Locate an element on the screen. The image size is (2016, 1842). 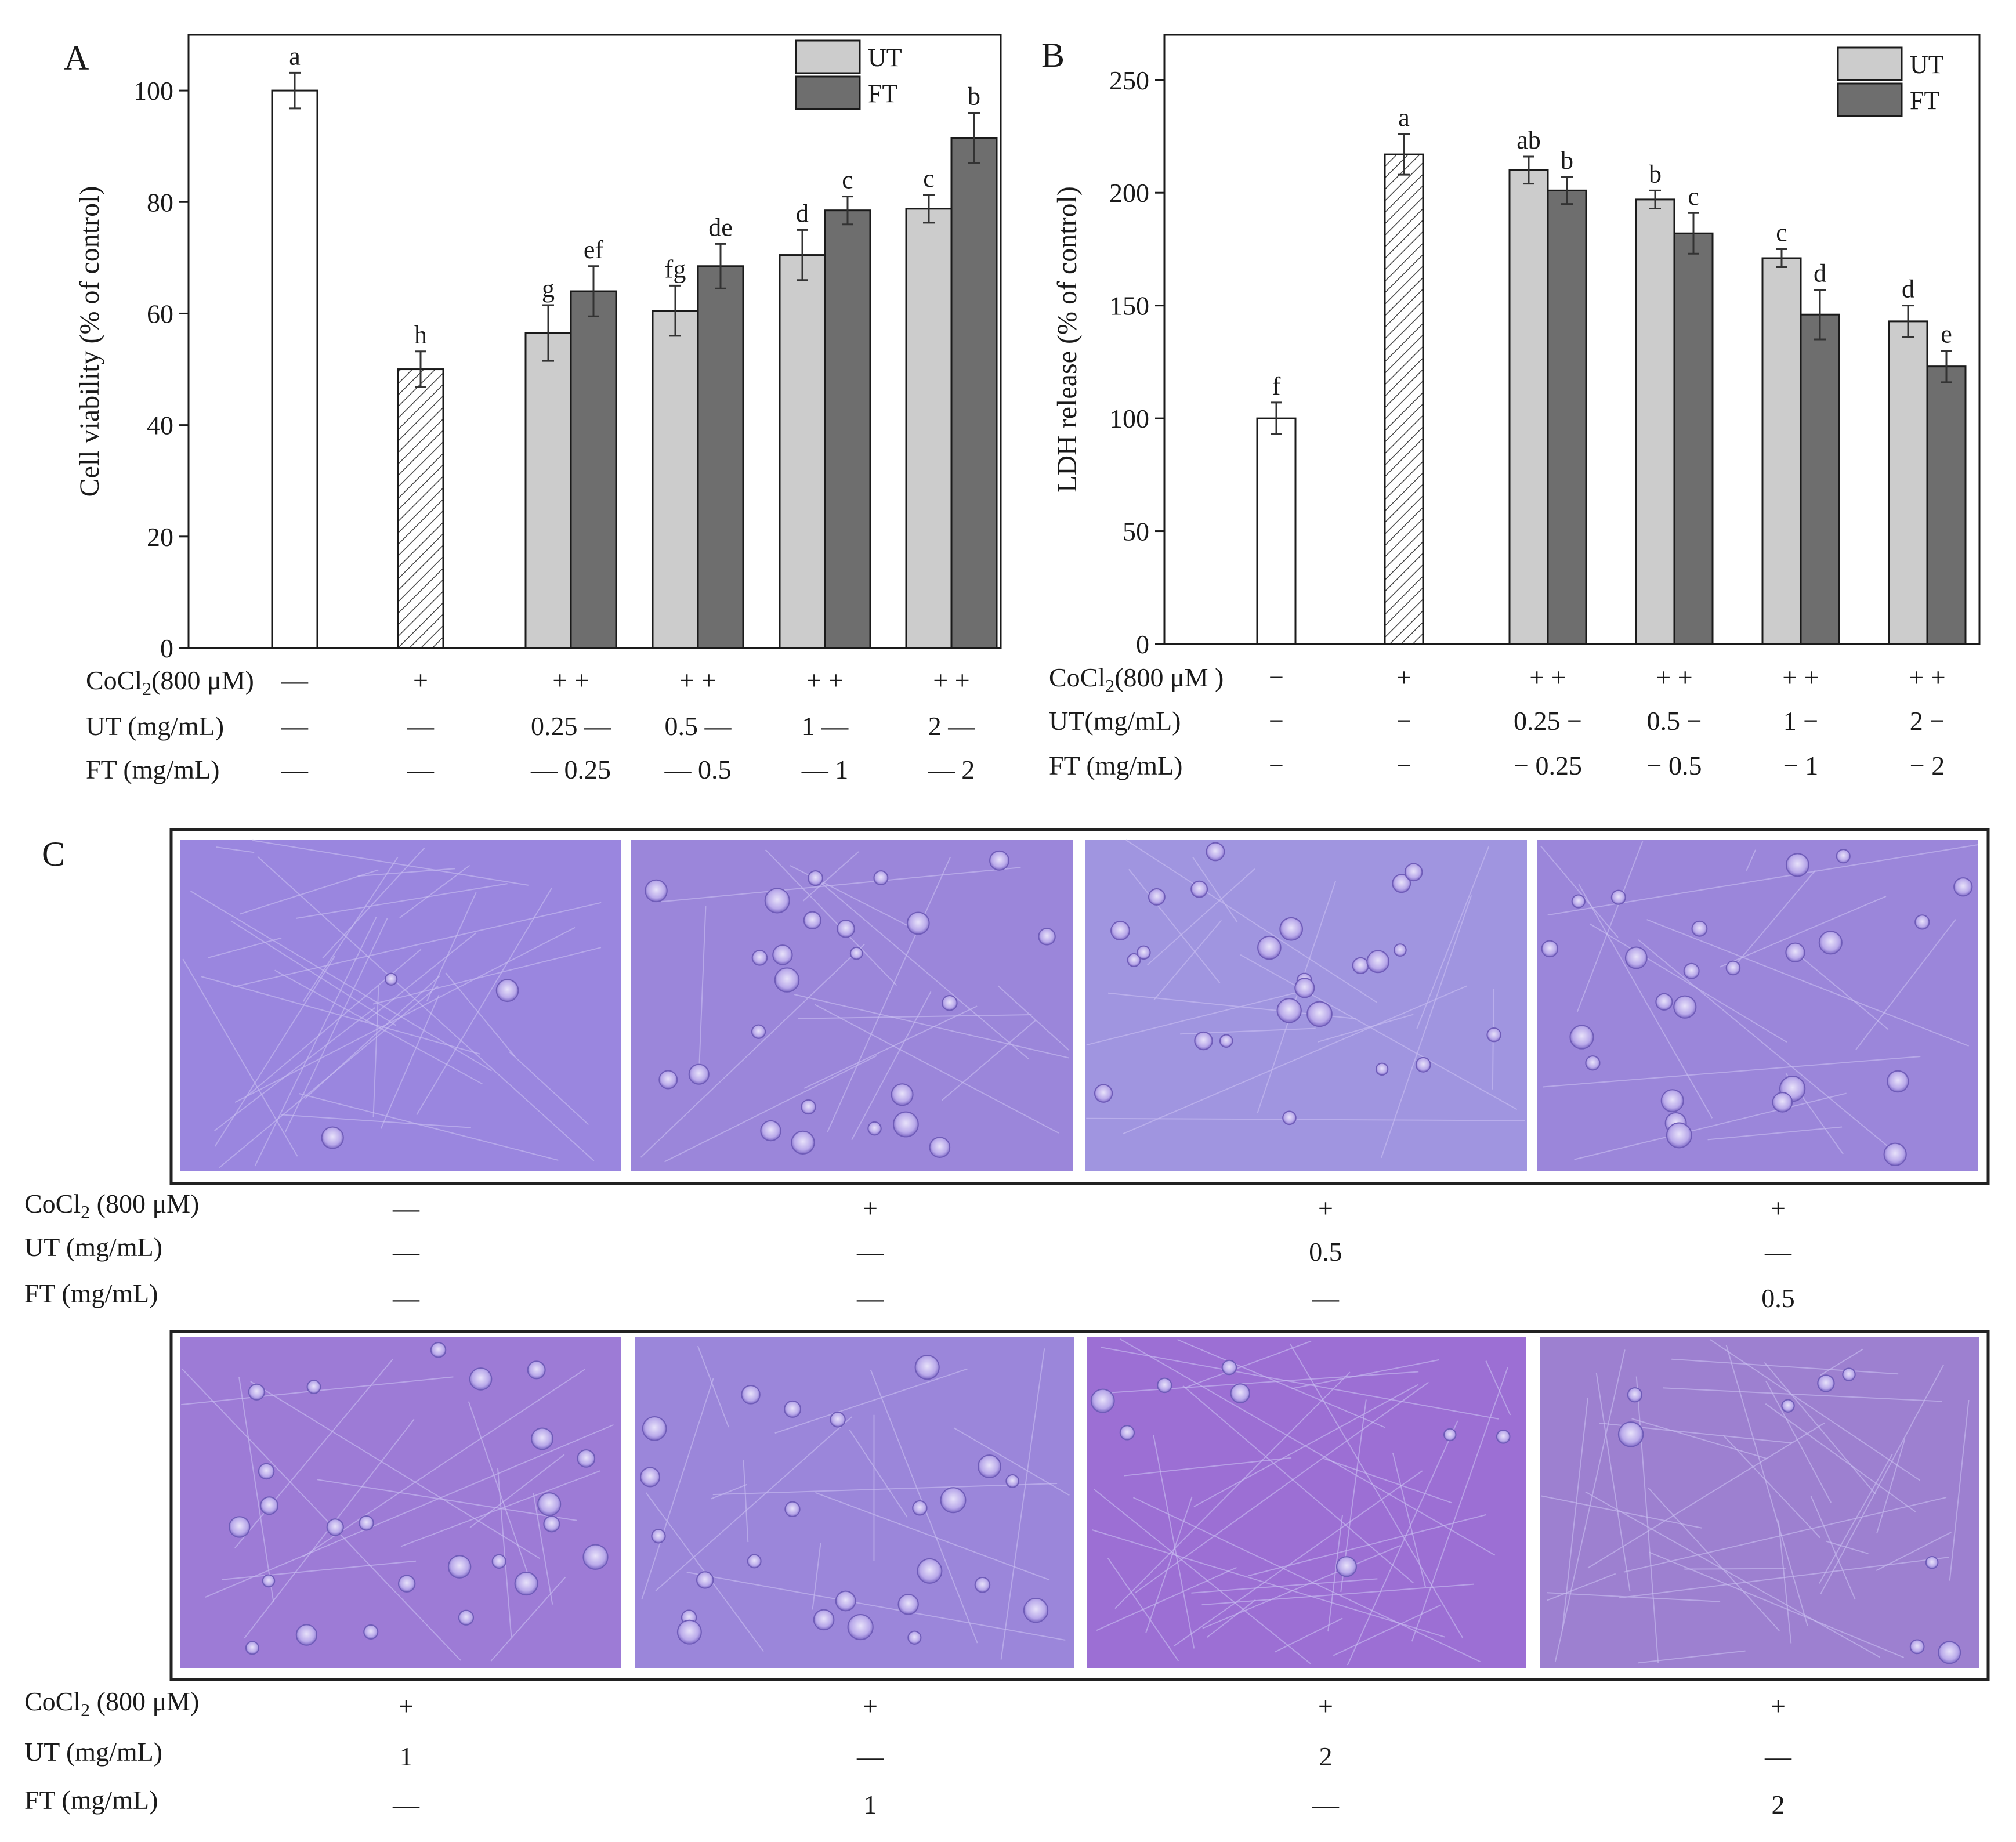
micrograph-background is located at coordinates (852, 1005).